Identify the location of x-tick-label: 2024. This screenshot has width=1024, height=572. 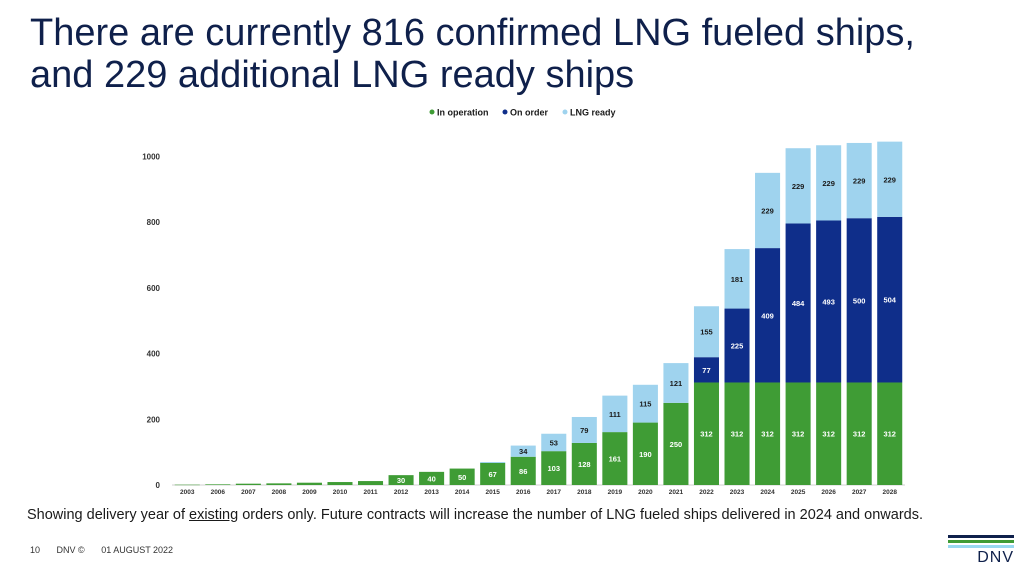
(767, 492).